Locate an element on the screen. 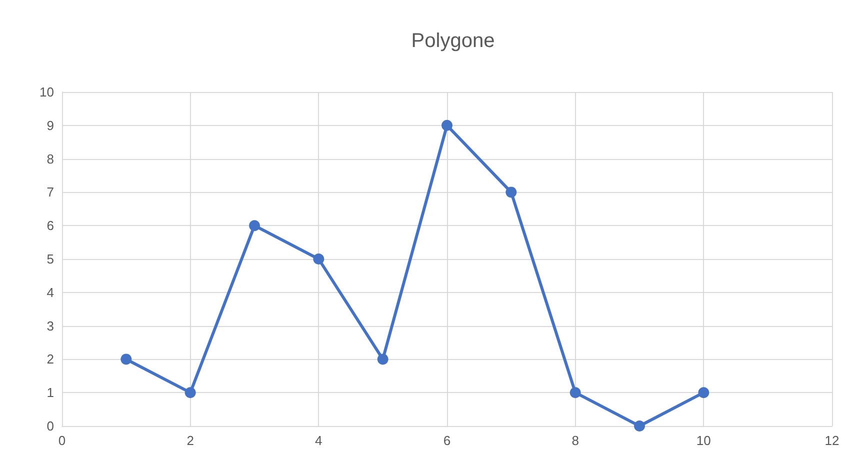 The width and height of the screenshot is (865, 473). y-tick-label: 7 is located at coordinates (50, 192).